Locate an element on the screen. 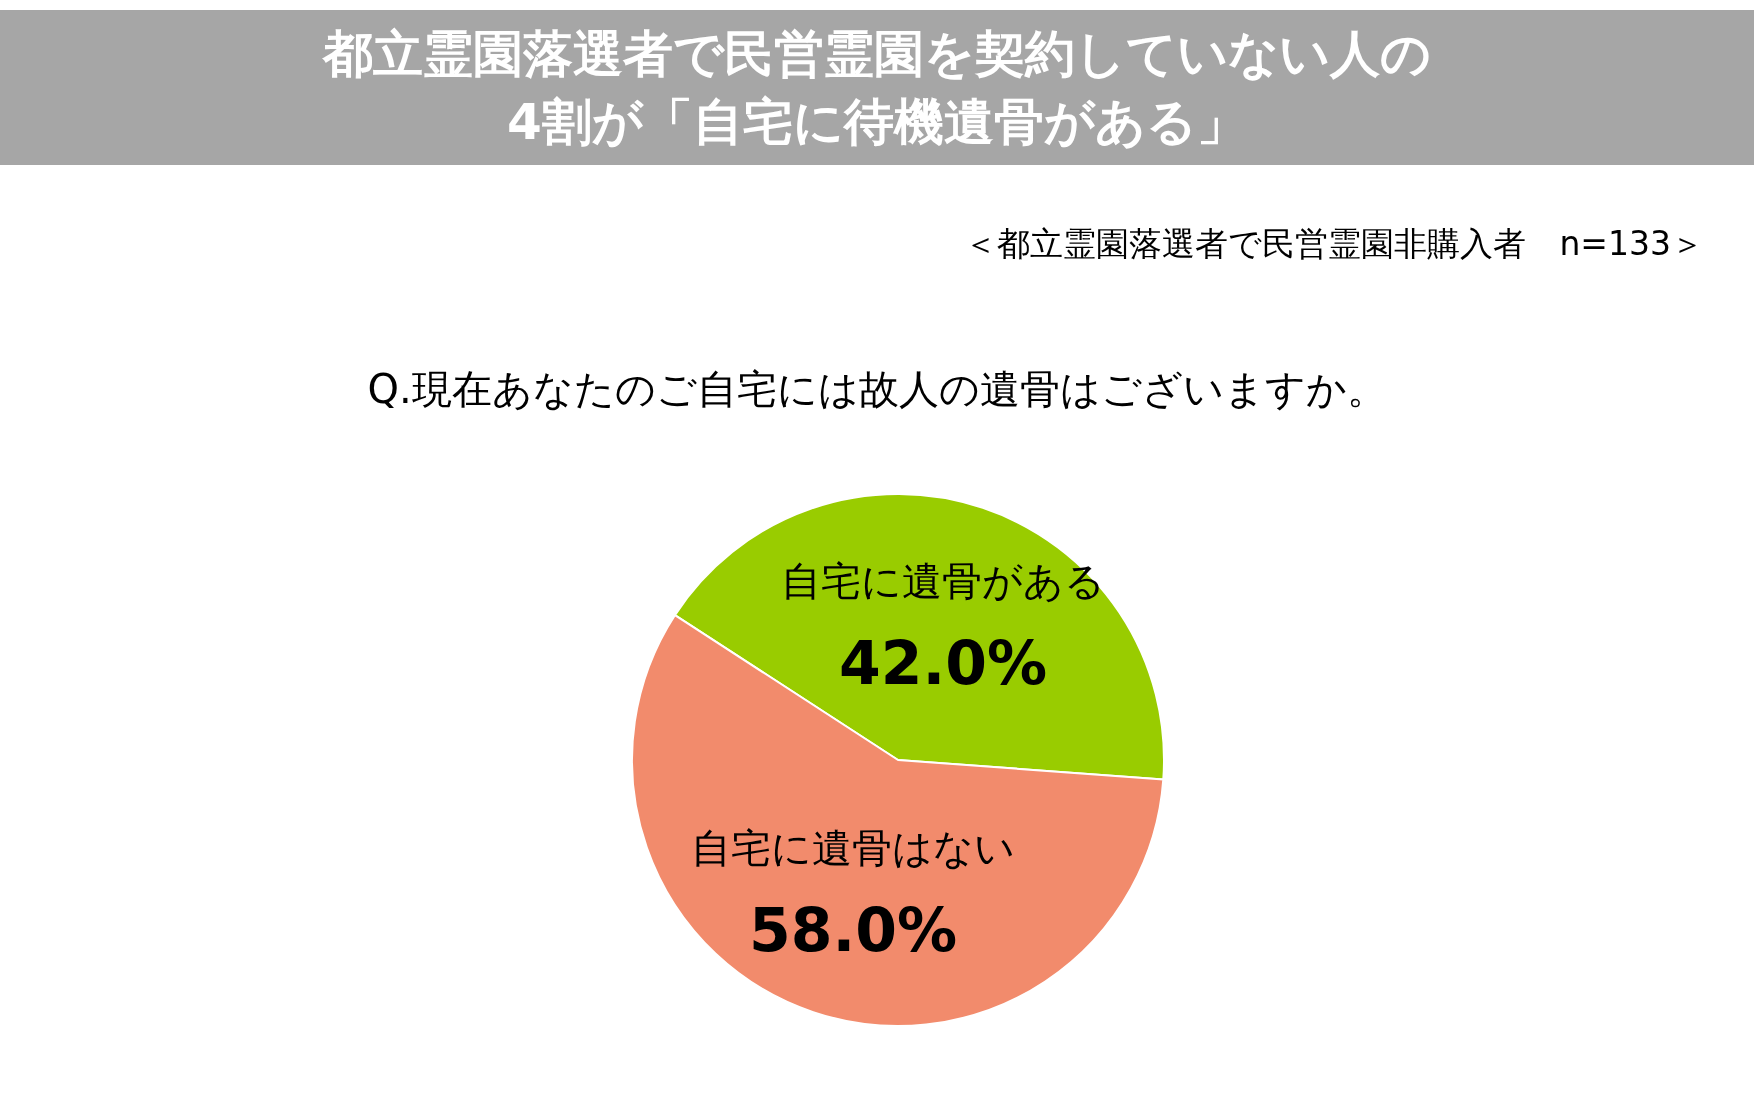 The height and width of the screenshot is (1120, 1754). data-label: 42.0% is located at coordinates (943, 662).